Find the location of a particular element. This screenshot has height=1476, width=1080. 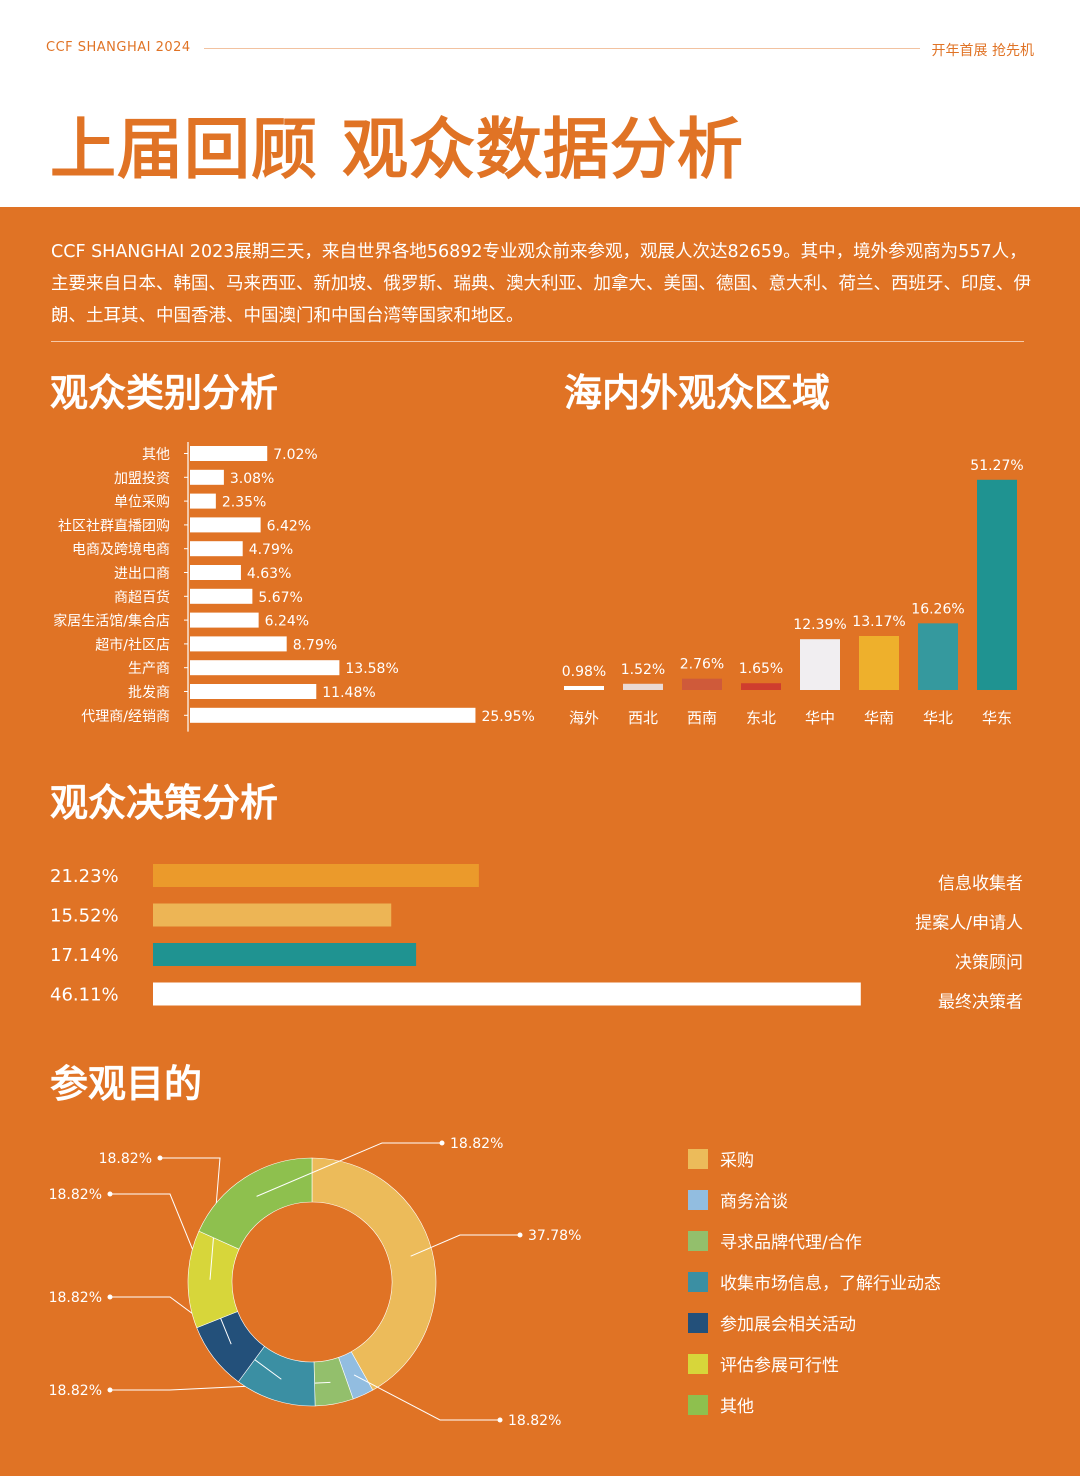

category-value-label: 13.58% is located at coordinates (371, 669).